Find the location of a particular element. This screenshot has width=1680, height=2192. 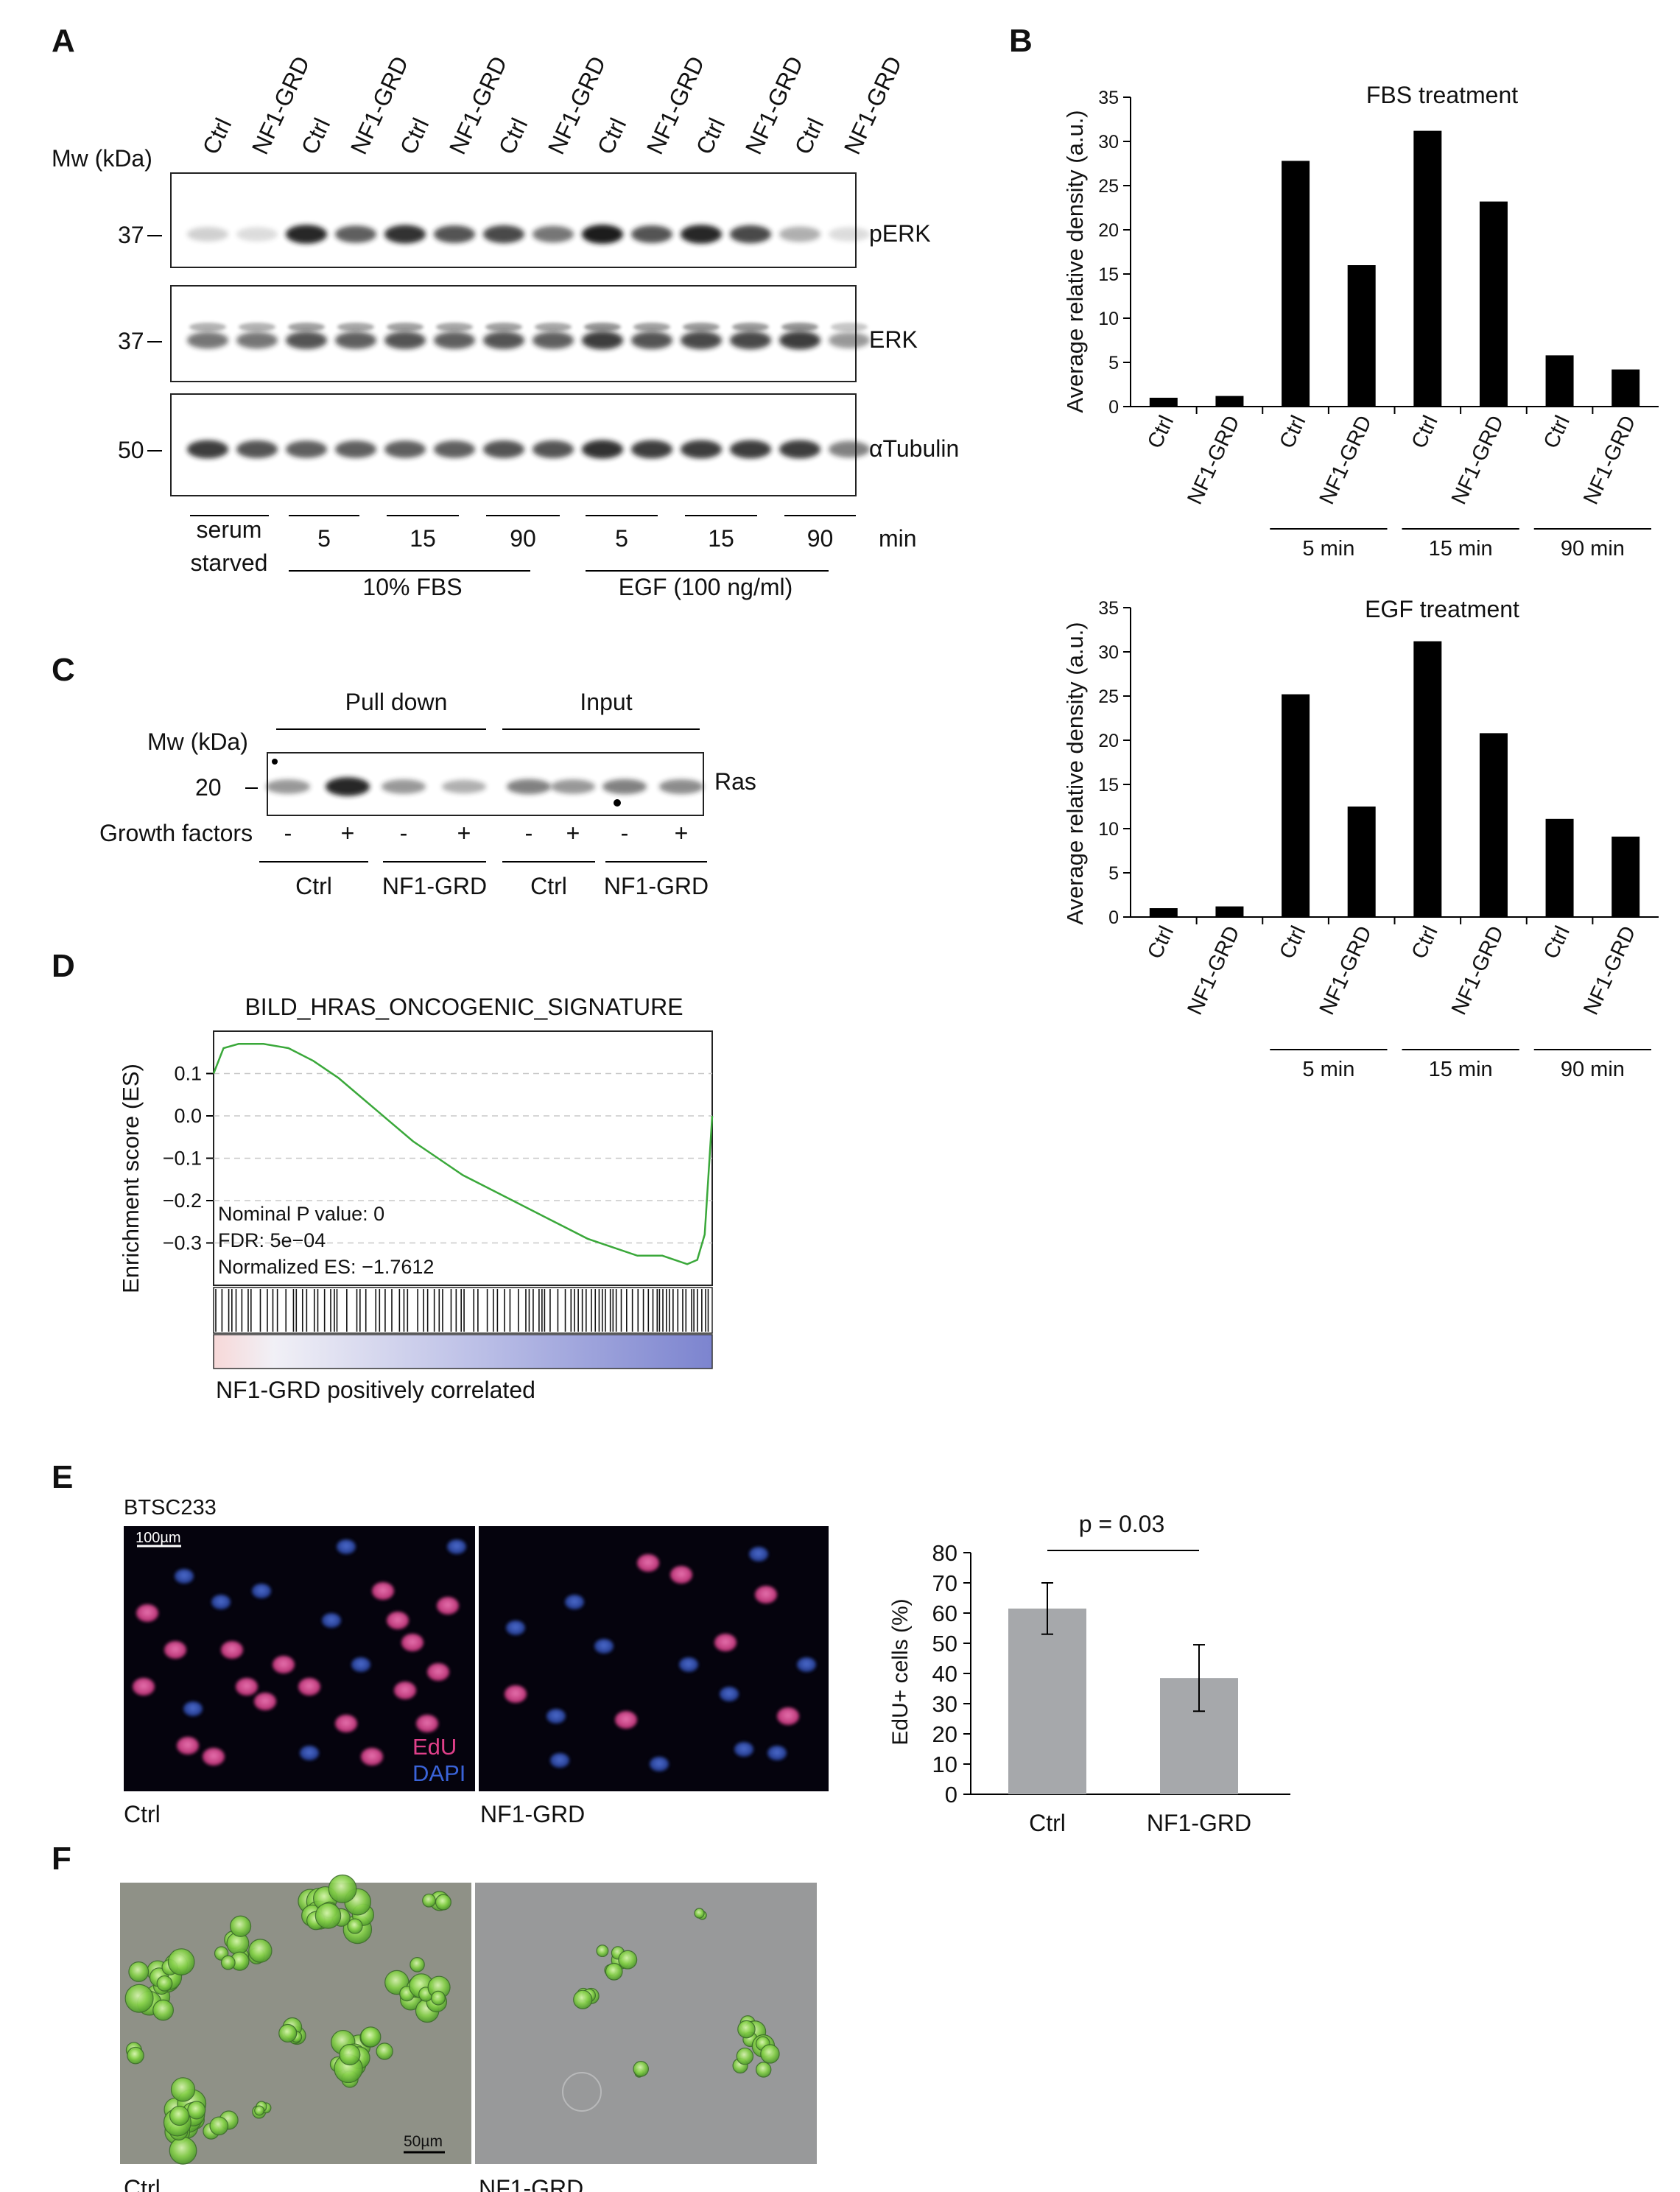

image-label-ctrl-e: Ctrl is located at coordinates (143, 1814).